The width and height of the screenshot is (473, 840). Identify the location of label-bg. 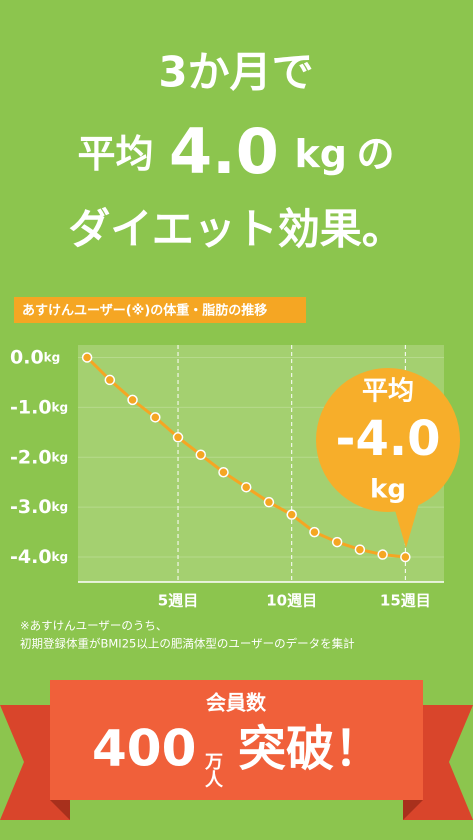
(160, 310).